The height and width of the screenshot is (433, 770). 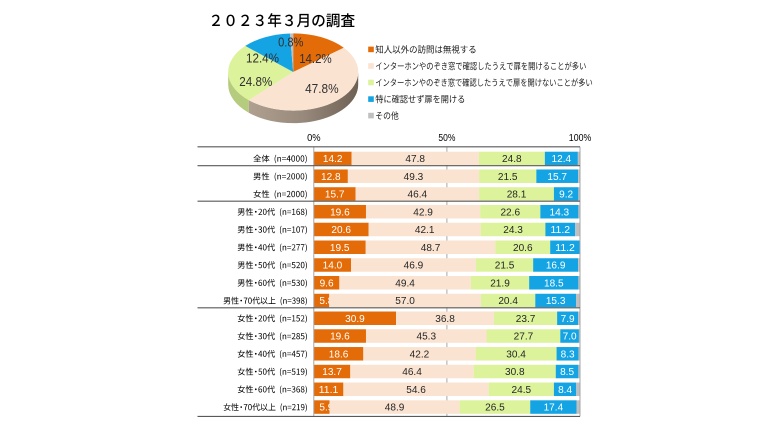 What do you see at coordinates (512, 159) in the screenshot?
I see `svg-text: 24.8` at bounding box center [512, 159].